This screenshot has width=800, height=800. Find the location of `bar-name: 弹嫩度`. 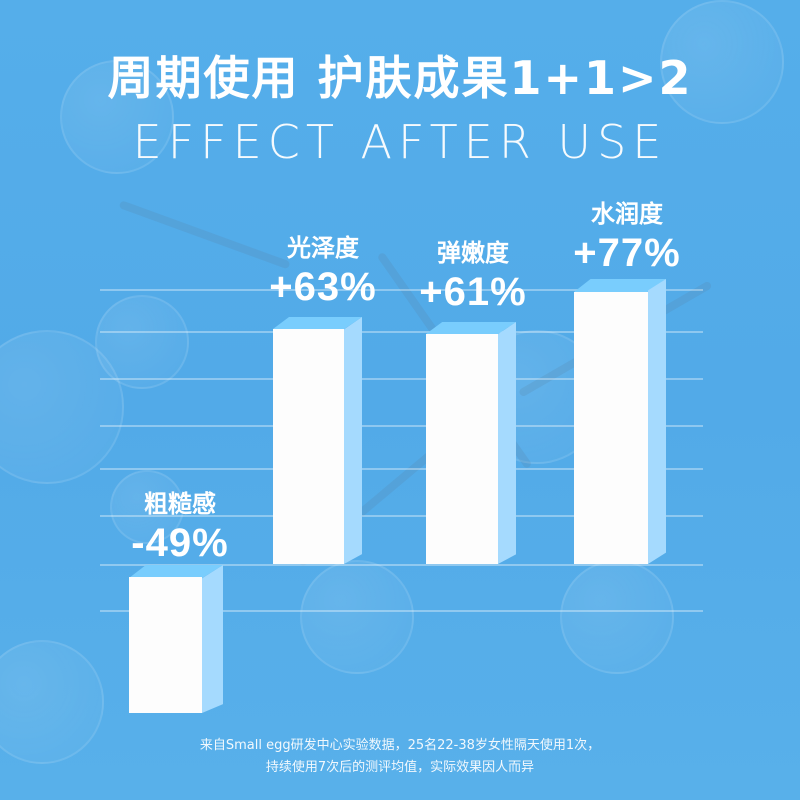

bar-name: 弹嫩度 is located at coordinates (473, 253).